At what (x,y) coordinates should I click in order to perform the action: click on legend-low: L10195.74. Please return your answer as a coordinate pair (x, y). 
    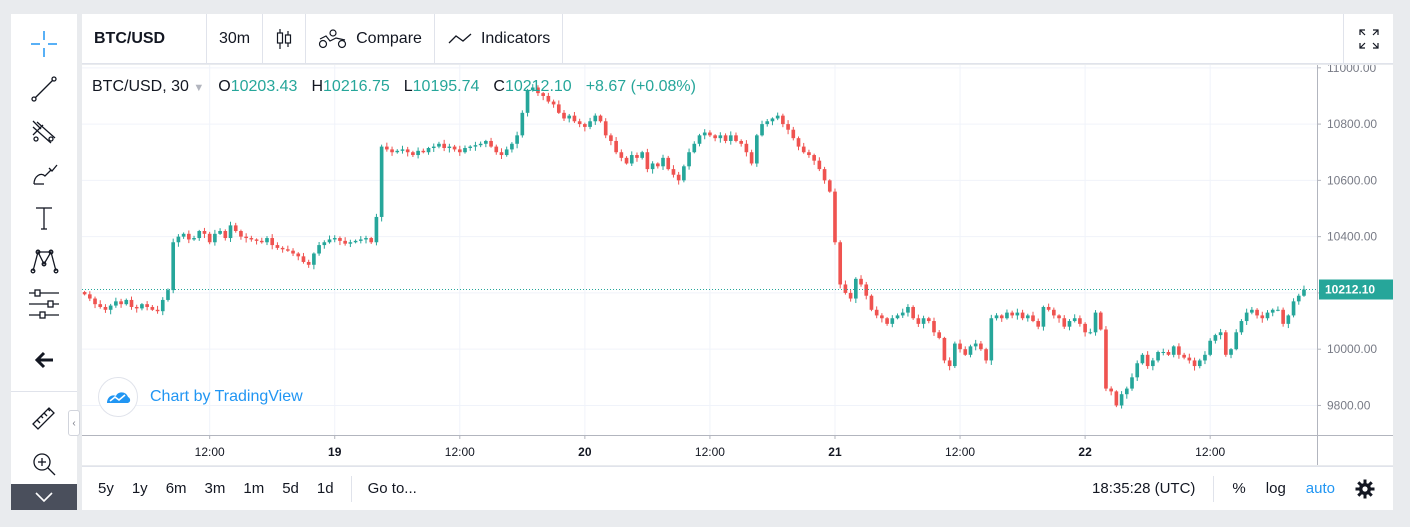
    Looking at the image, I should click on (442, 87).